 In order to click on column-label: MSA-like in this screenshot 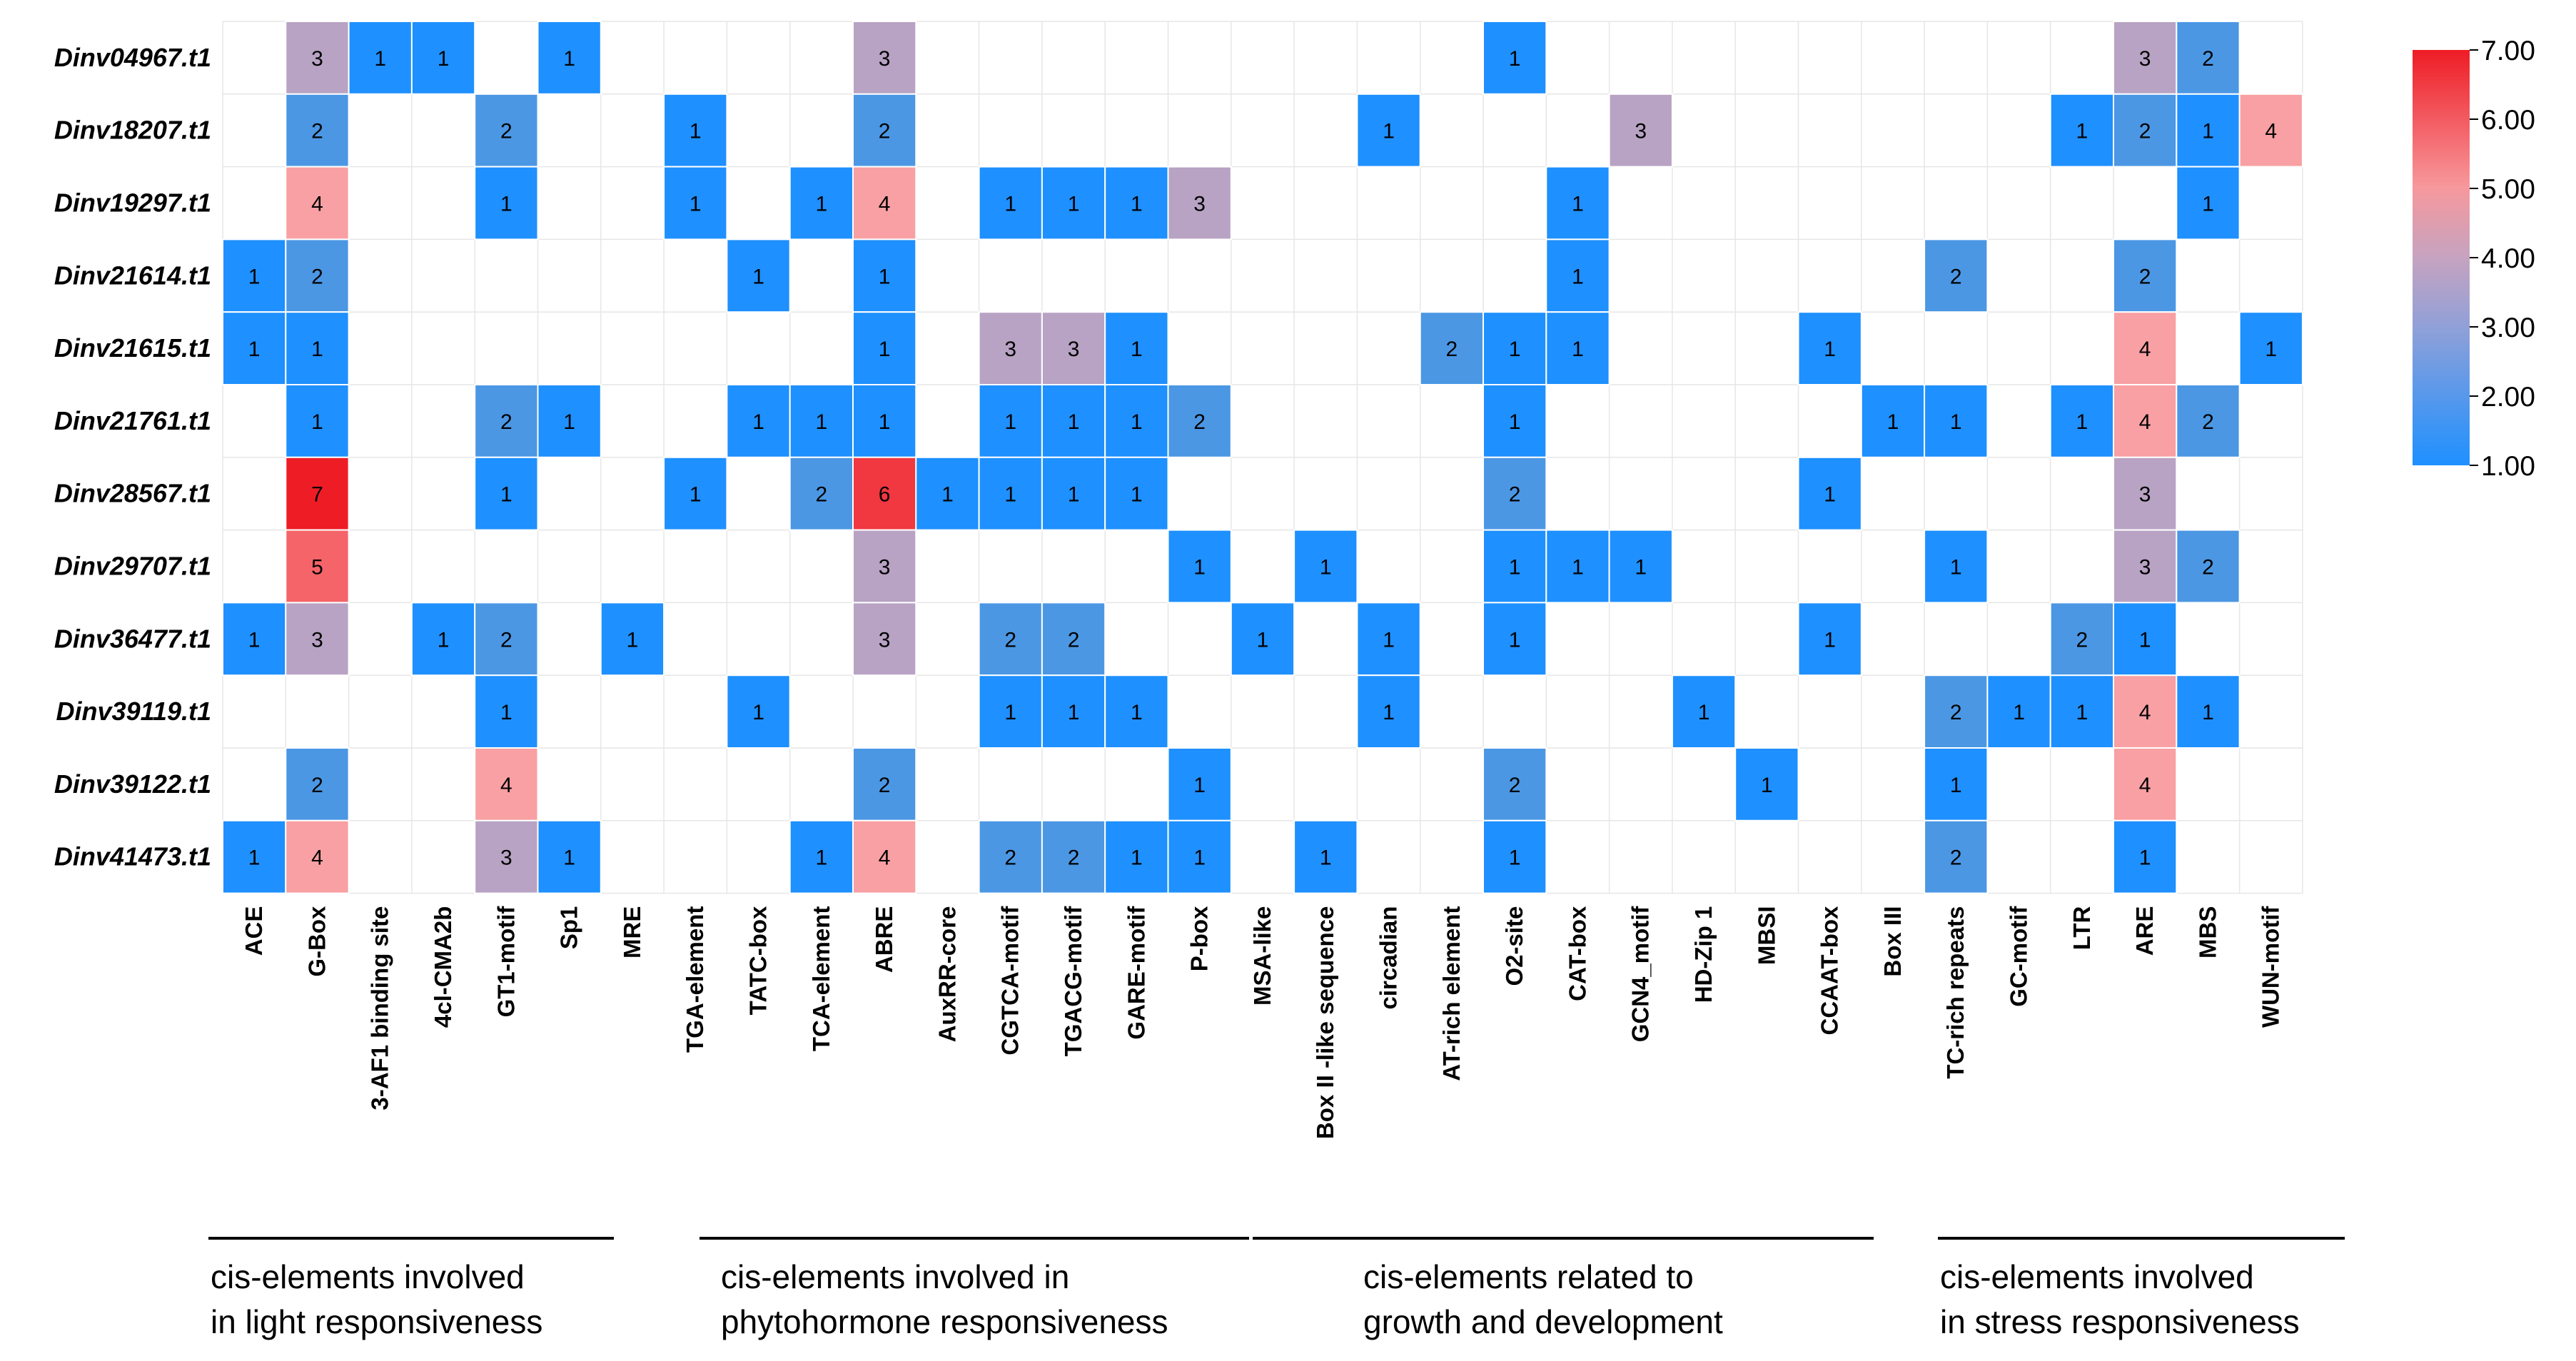, I will do `click(1262, 956)`.